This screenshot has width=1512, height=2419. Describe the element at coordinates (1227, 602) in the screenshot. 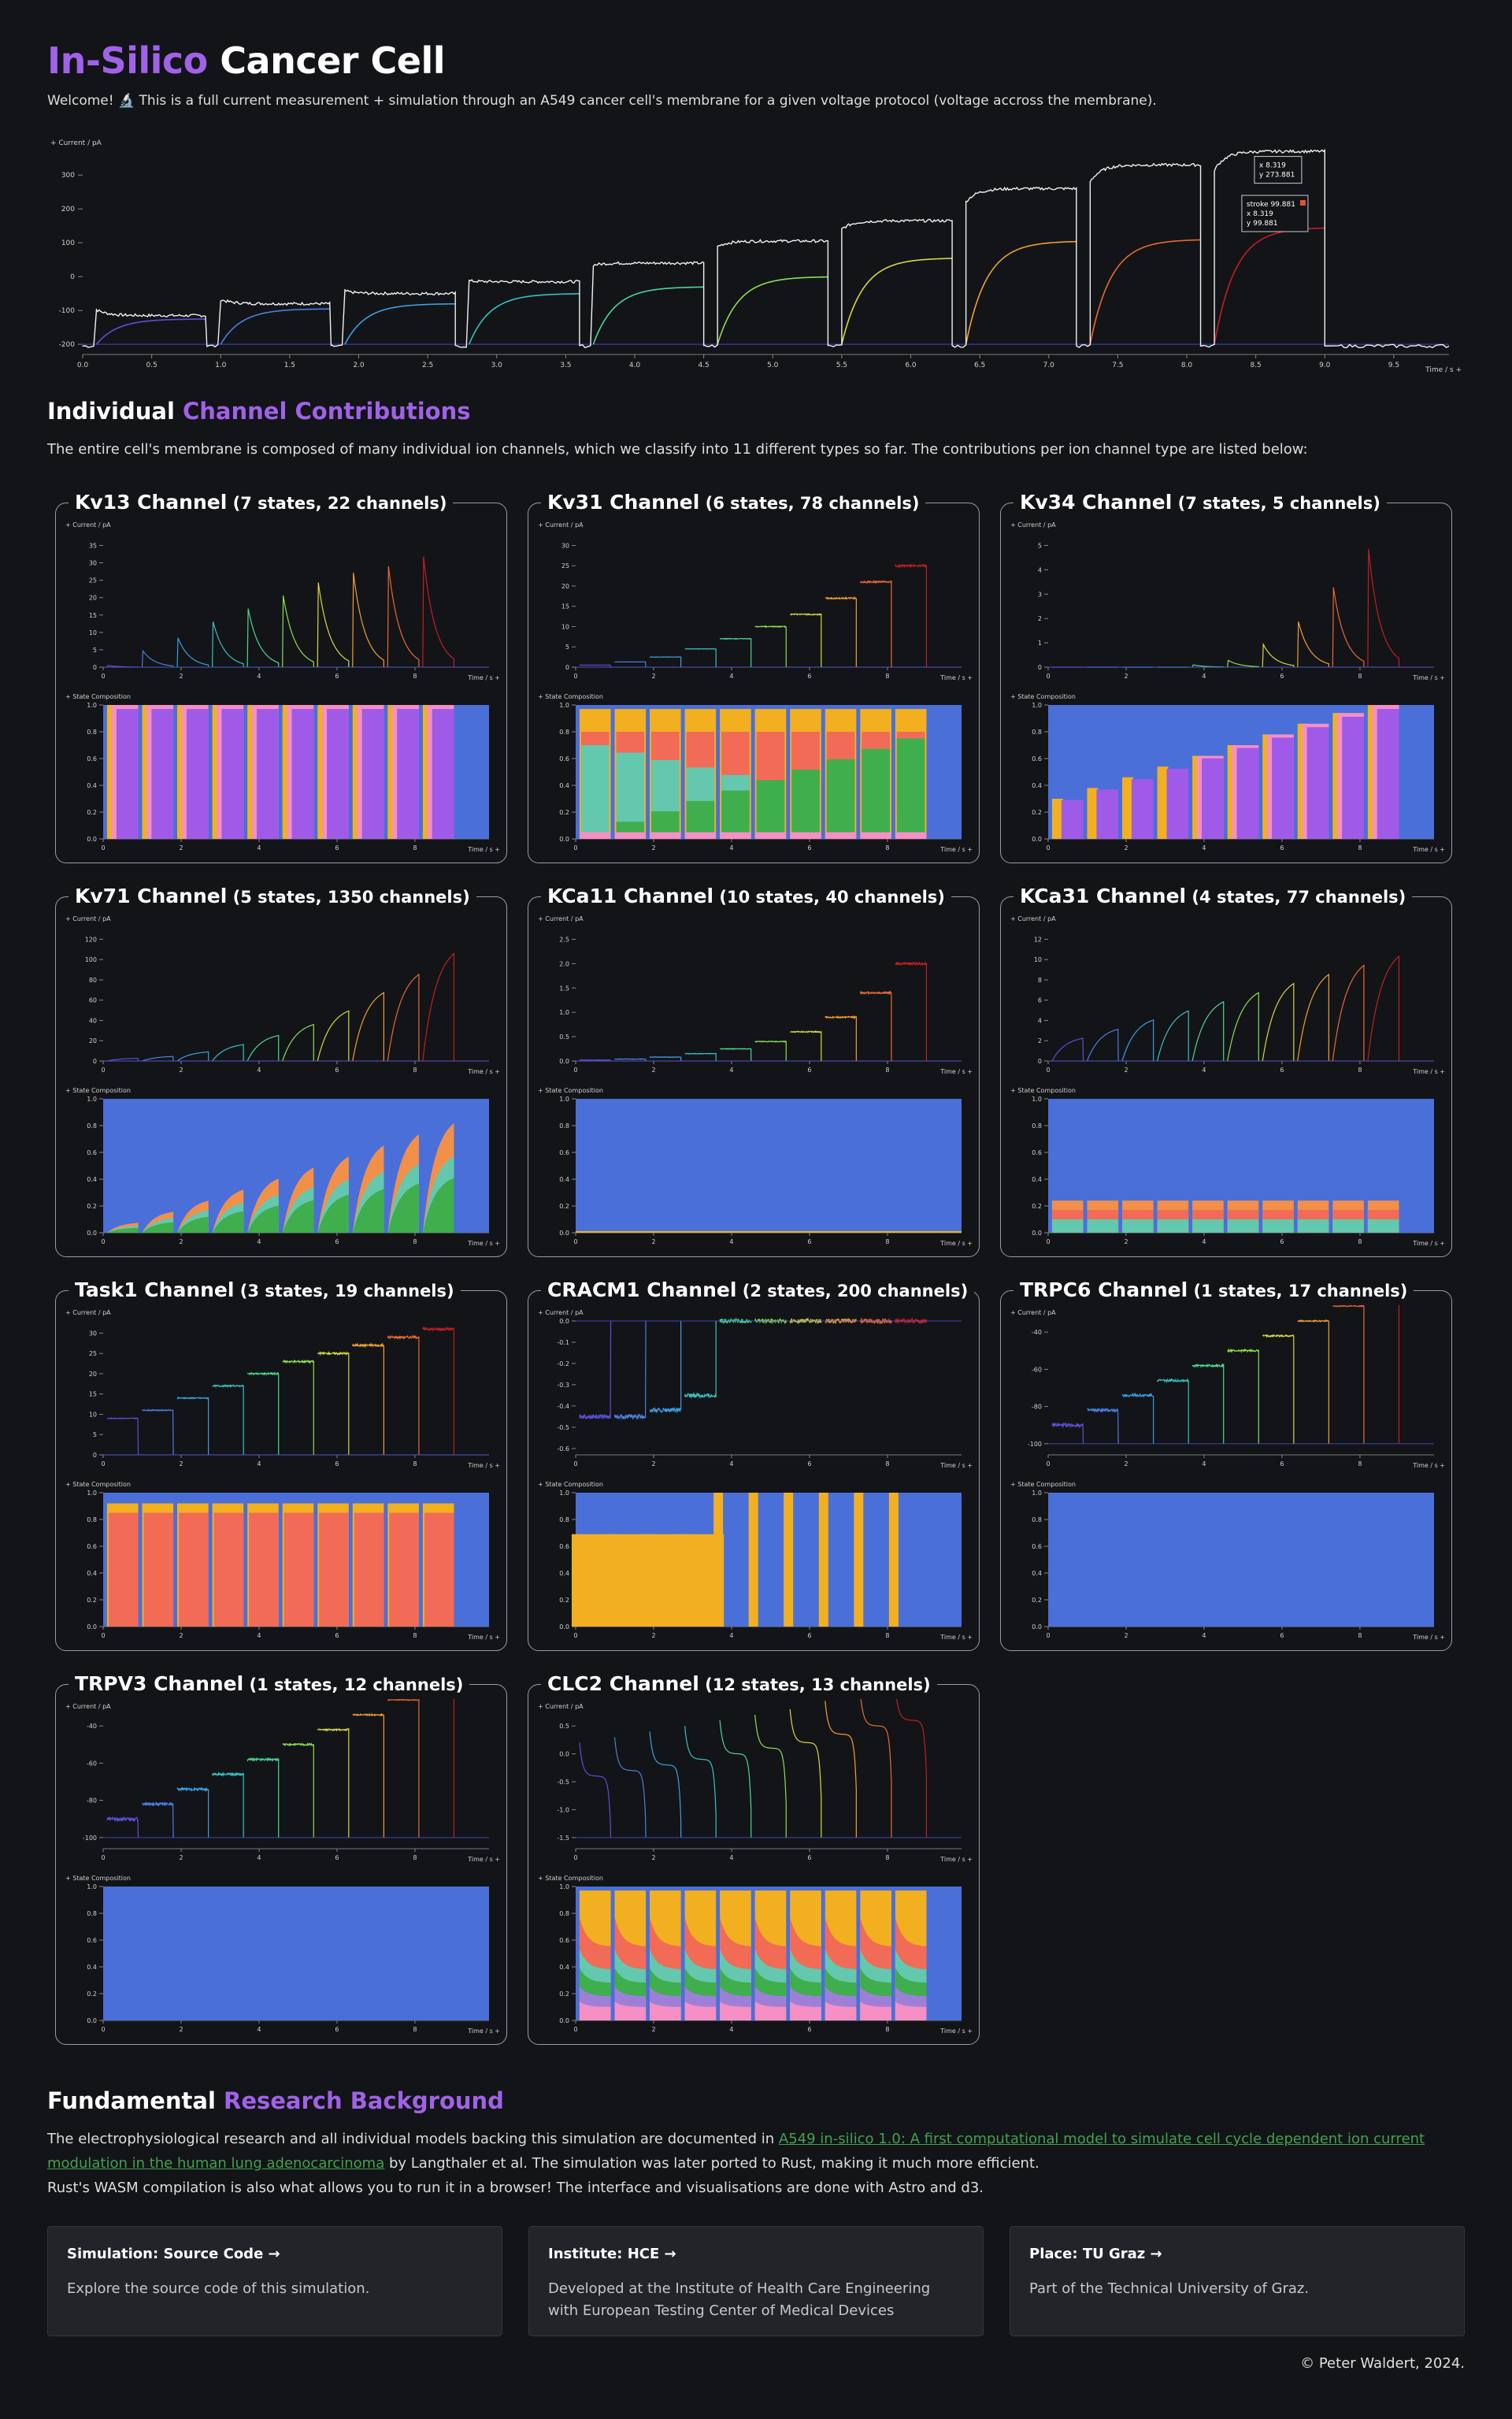

I see `channel-current-chart: + Current / pA Time / s + 0 1 2 3 4 5 0 2 4 6 8` at that location.